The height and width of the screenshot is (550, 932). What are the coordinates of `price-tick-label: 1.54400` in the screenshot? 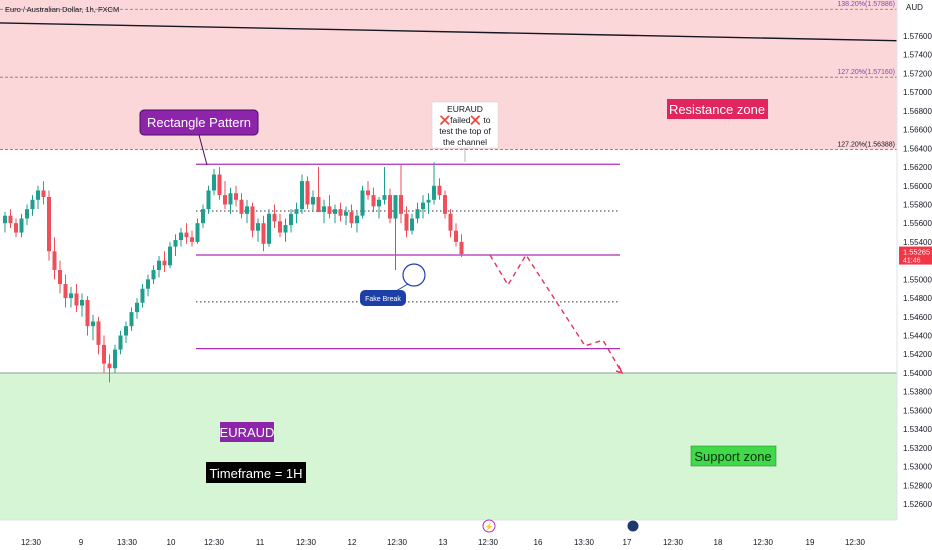 It's located at (917, 336).